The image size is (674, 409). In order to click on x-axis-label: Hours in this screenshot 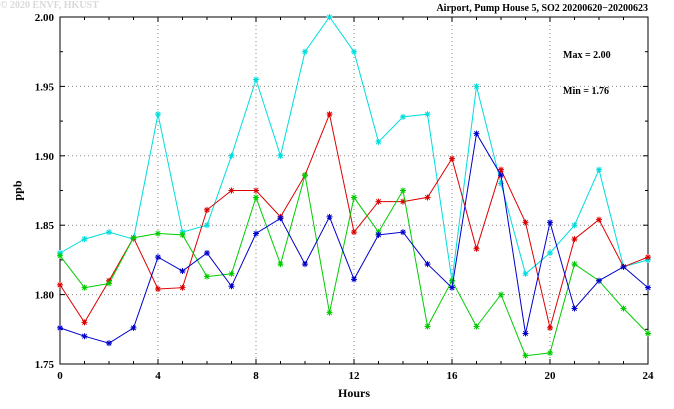, I will do `click(353, 393)`.